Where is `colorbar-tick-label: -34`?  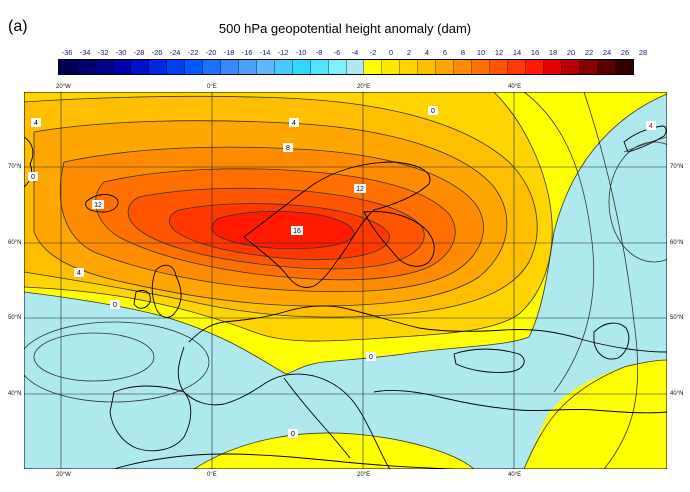
colorbar-tick-label: -34 is located at coordinates (85, 52).